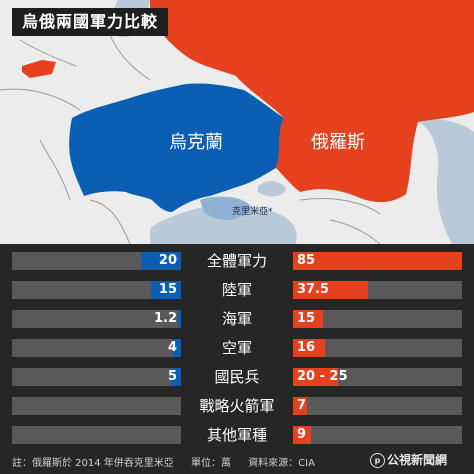 The width and height of the screenshot is (474, 474). I want to click on value-label-ukraine: 1.2, so click(165, 318).